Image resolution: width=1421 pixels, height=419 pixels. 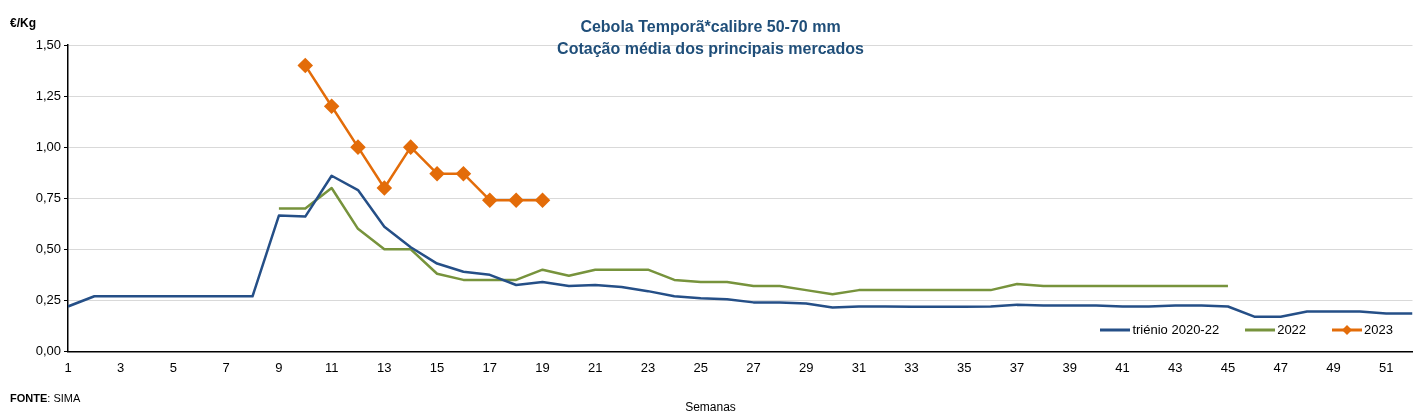 What do you see at coordinates (1333, 367) in the screenshot?
I see `x-tick-label: 49` at bounding box center [1333, 367].